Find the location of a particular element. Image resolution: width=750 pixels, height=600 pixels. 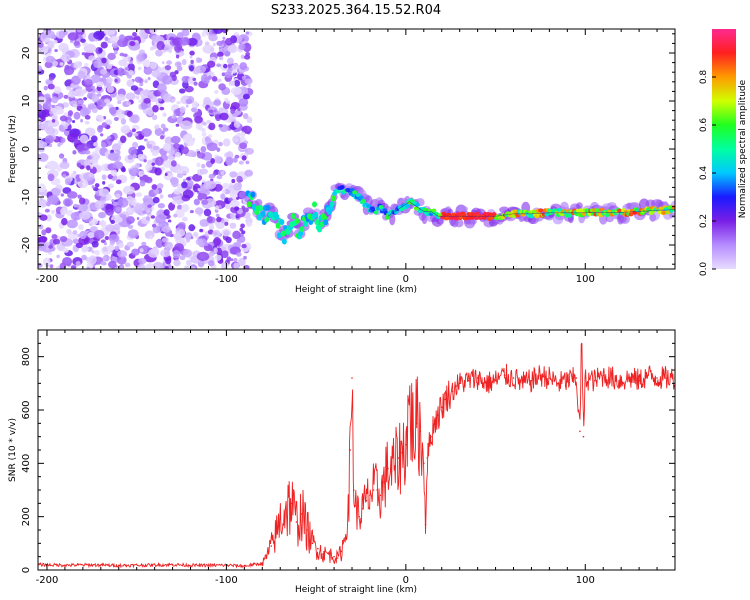

x-tick-label: 100 is located at coordinates (585, 580).